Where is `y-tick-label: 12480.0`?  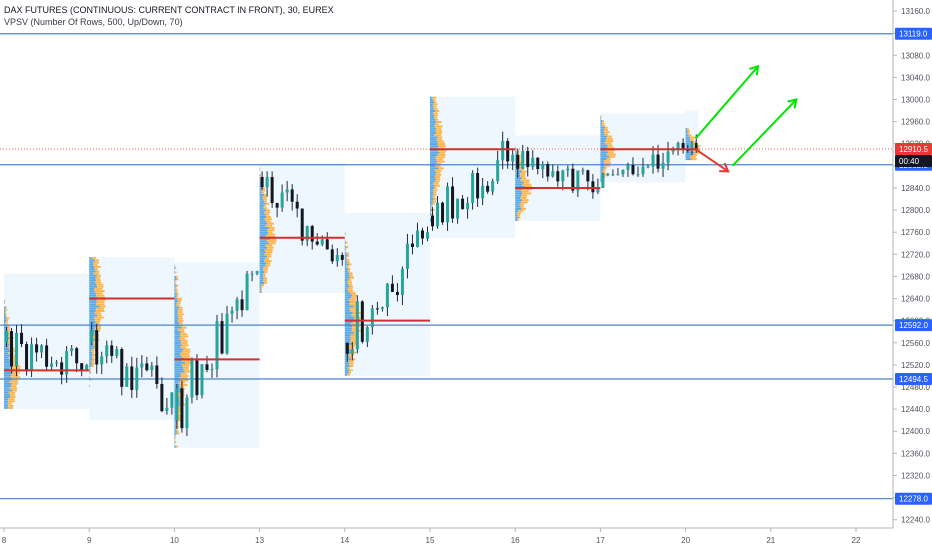 y-tick-label: 12480.0 is located at coordinates (915, 387).